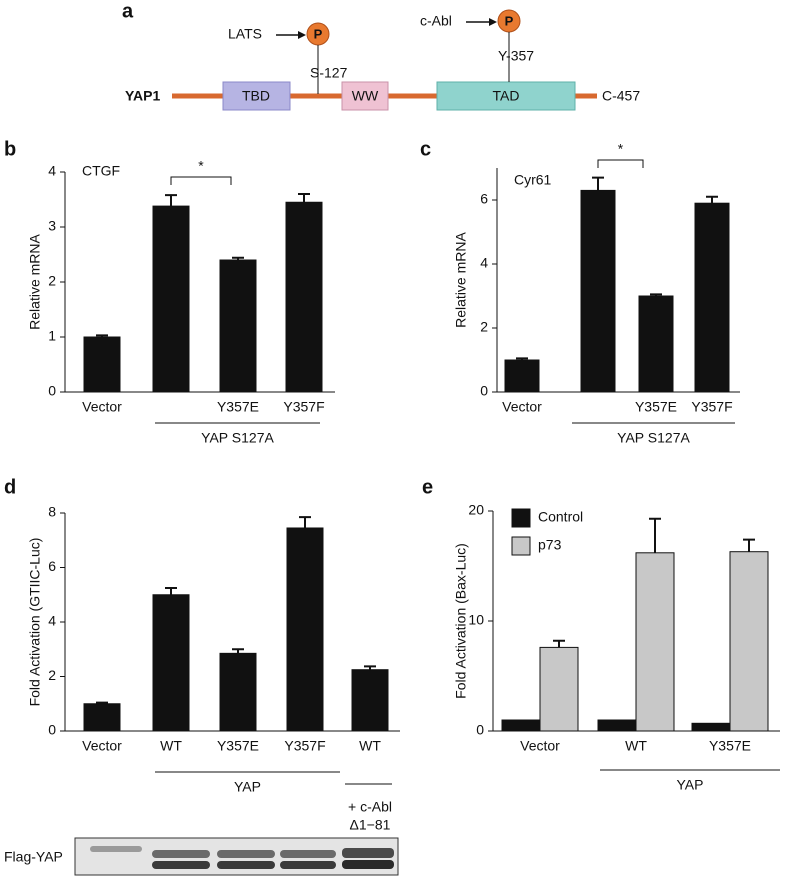 Image resolution: width=788 pixels, height=882 pixels. I want to click on blot-label: Flag-YAP, so click(33, 857).